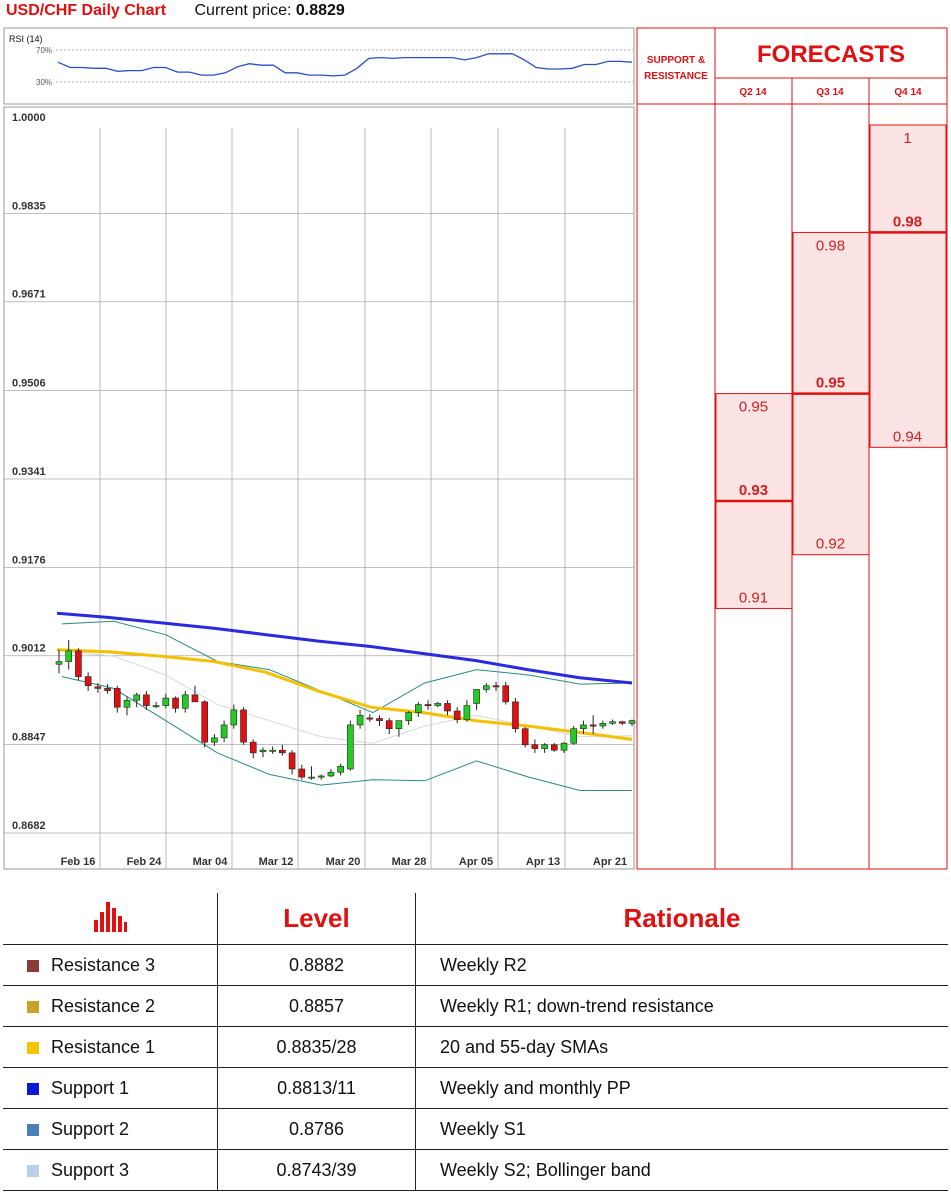  Describe the element at coordinates (316, 1170) in the screenshot. I see `level-value: 0.8743/39` at that location.